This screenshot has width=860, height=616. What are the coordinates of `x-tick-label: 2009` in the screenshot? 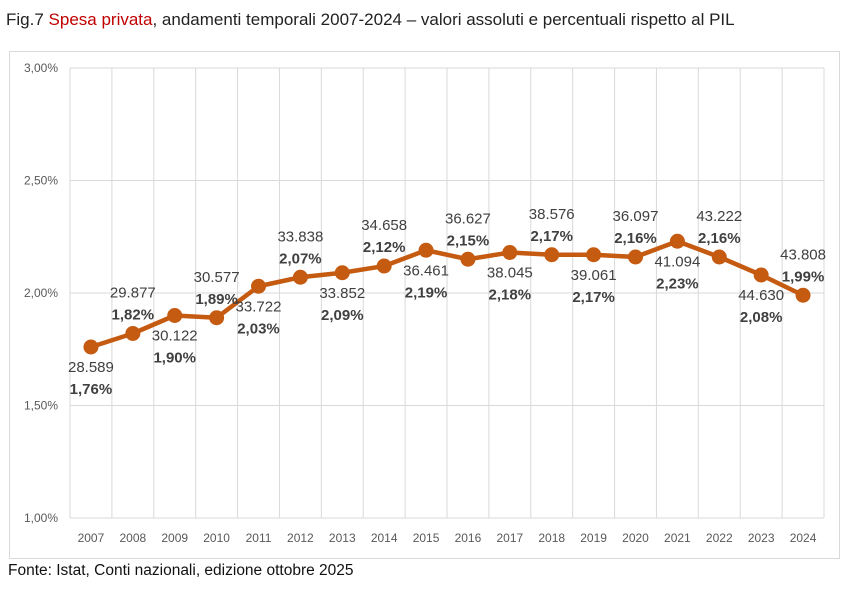 It's located at (174, 538).